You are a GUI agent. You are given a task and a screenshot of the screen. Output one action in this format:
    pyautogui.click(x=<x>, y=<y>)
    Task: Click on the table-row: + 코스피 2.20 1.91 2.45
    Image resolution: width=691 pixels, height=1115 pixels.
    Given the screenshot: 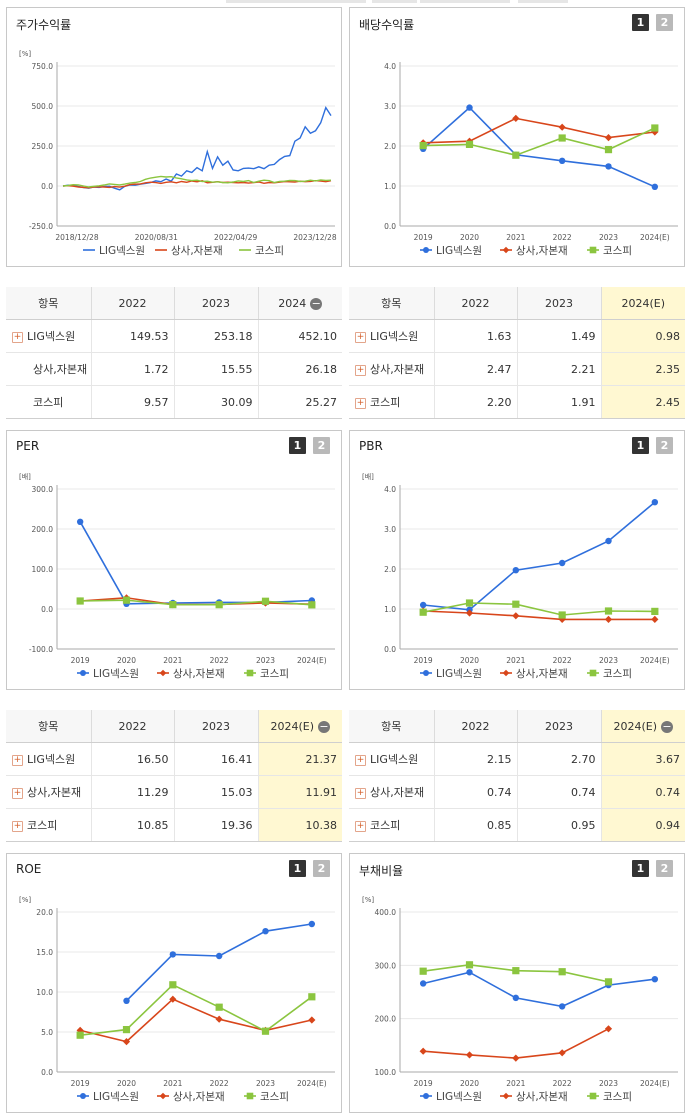 What is the action you would take?
    pyautogui.click(x=517, y=402)
    